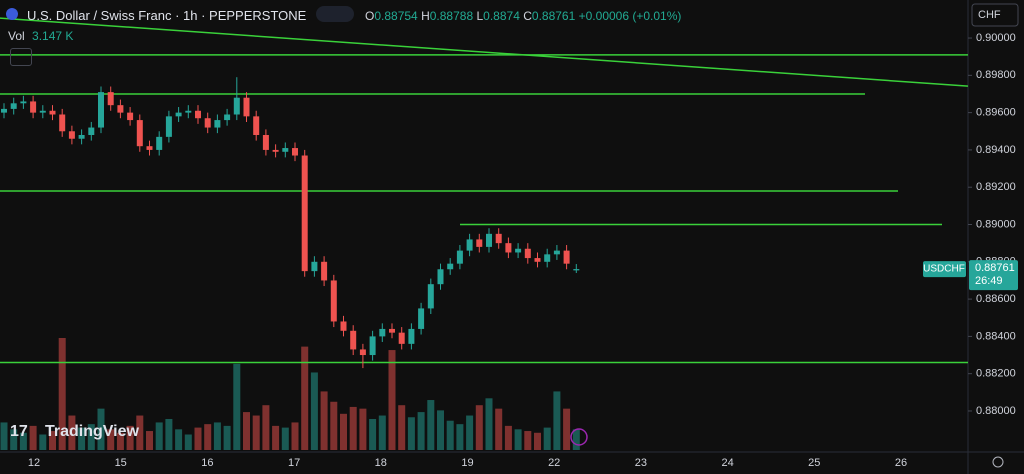 Image resolution: width=1024 pixels, height=474 pixels. What do you see at coordinates (996, 336) in the screenshot?
I see `y-tick-label: 0.88400` at bounding box center [996, 336].